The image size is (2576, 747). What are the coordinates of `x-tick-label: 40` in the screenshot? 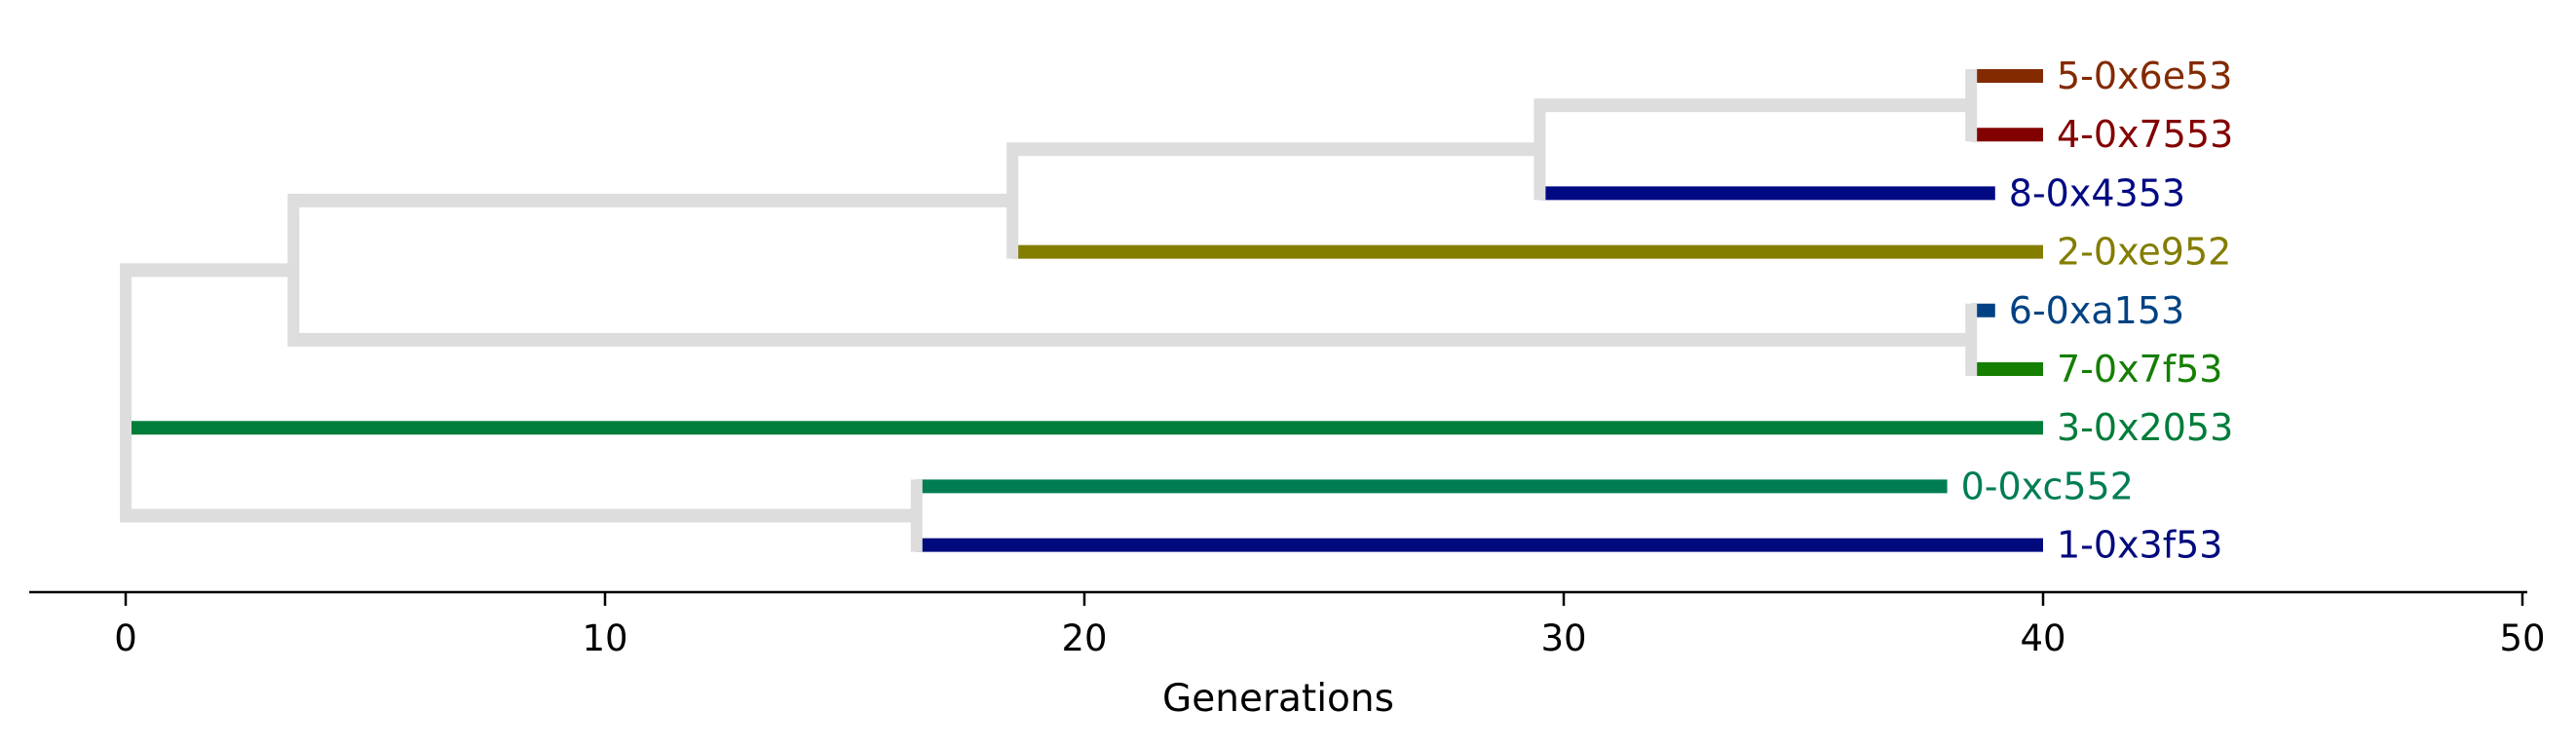 It's located at (2042, 638).